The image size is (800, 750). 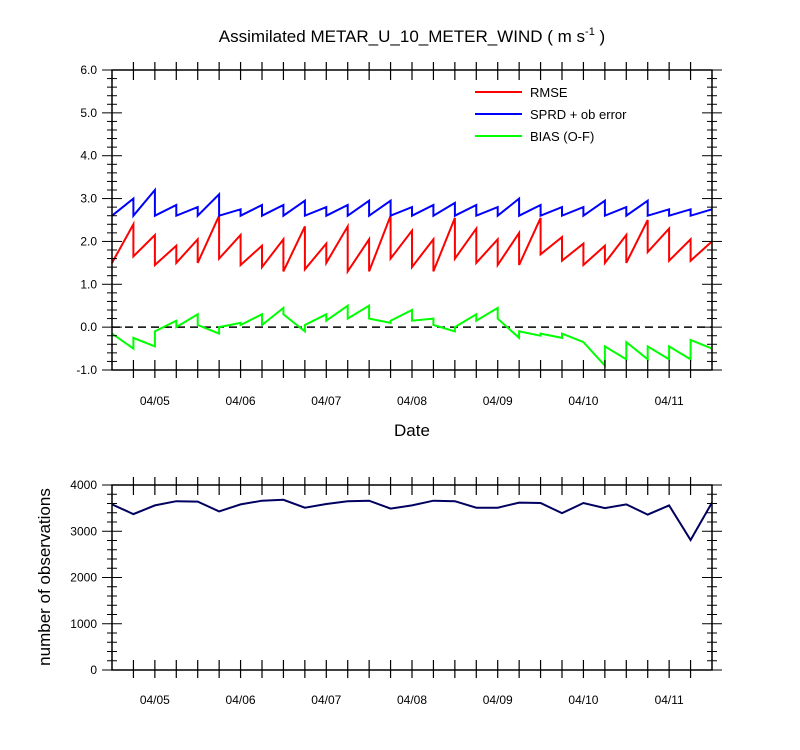 I want to click on bottom-series-lines, so click(x=412, y=520).